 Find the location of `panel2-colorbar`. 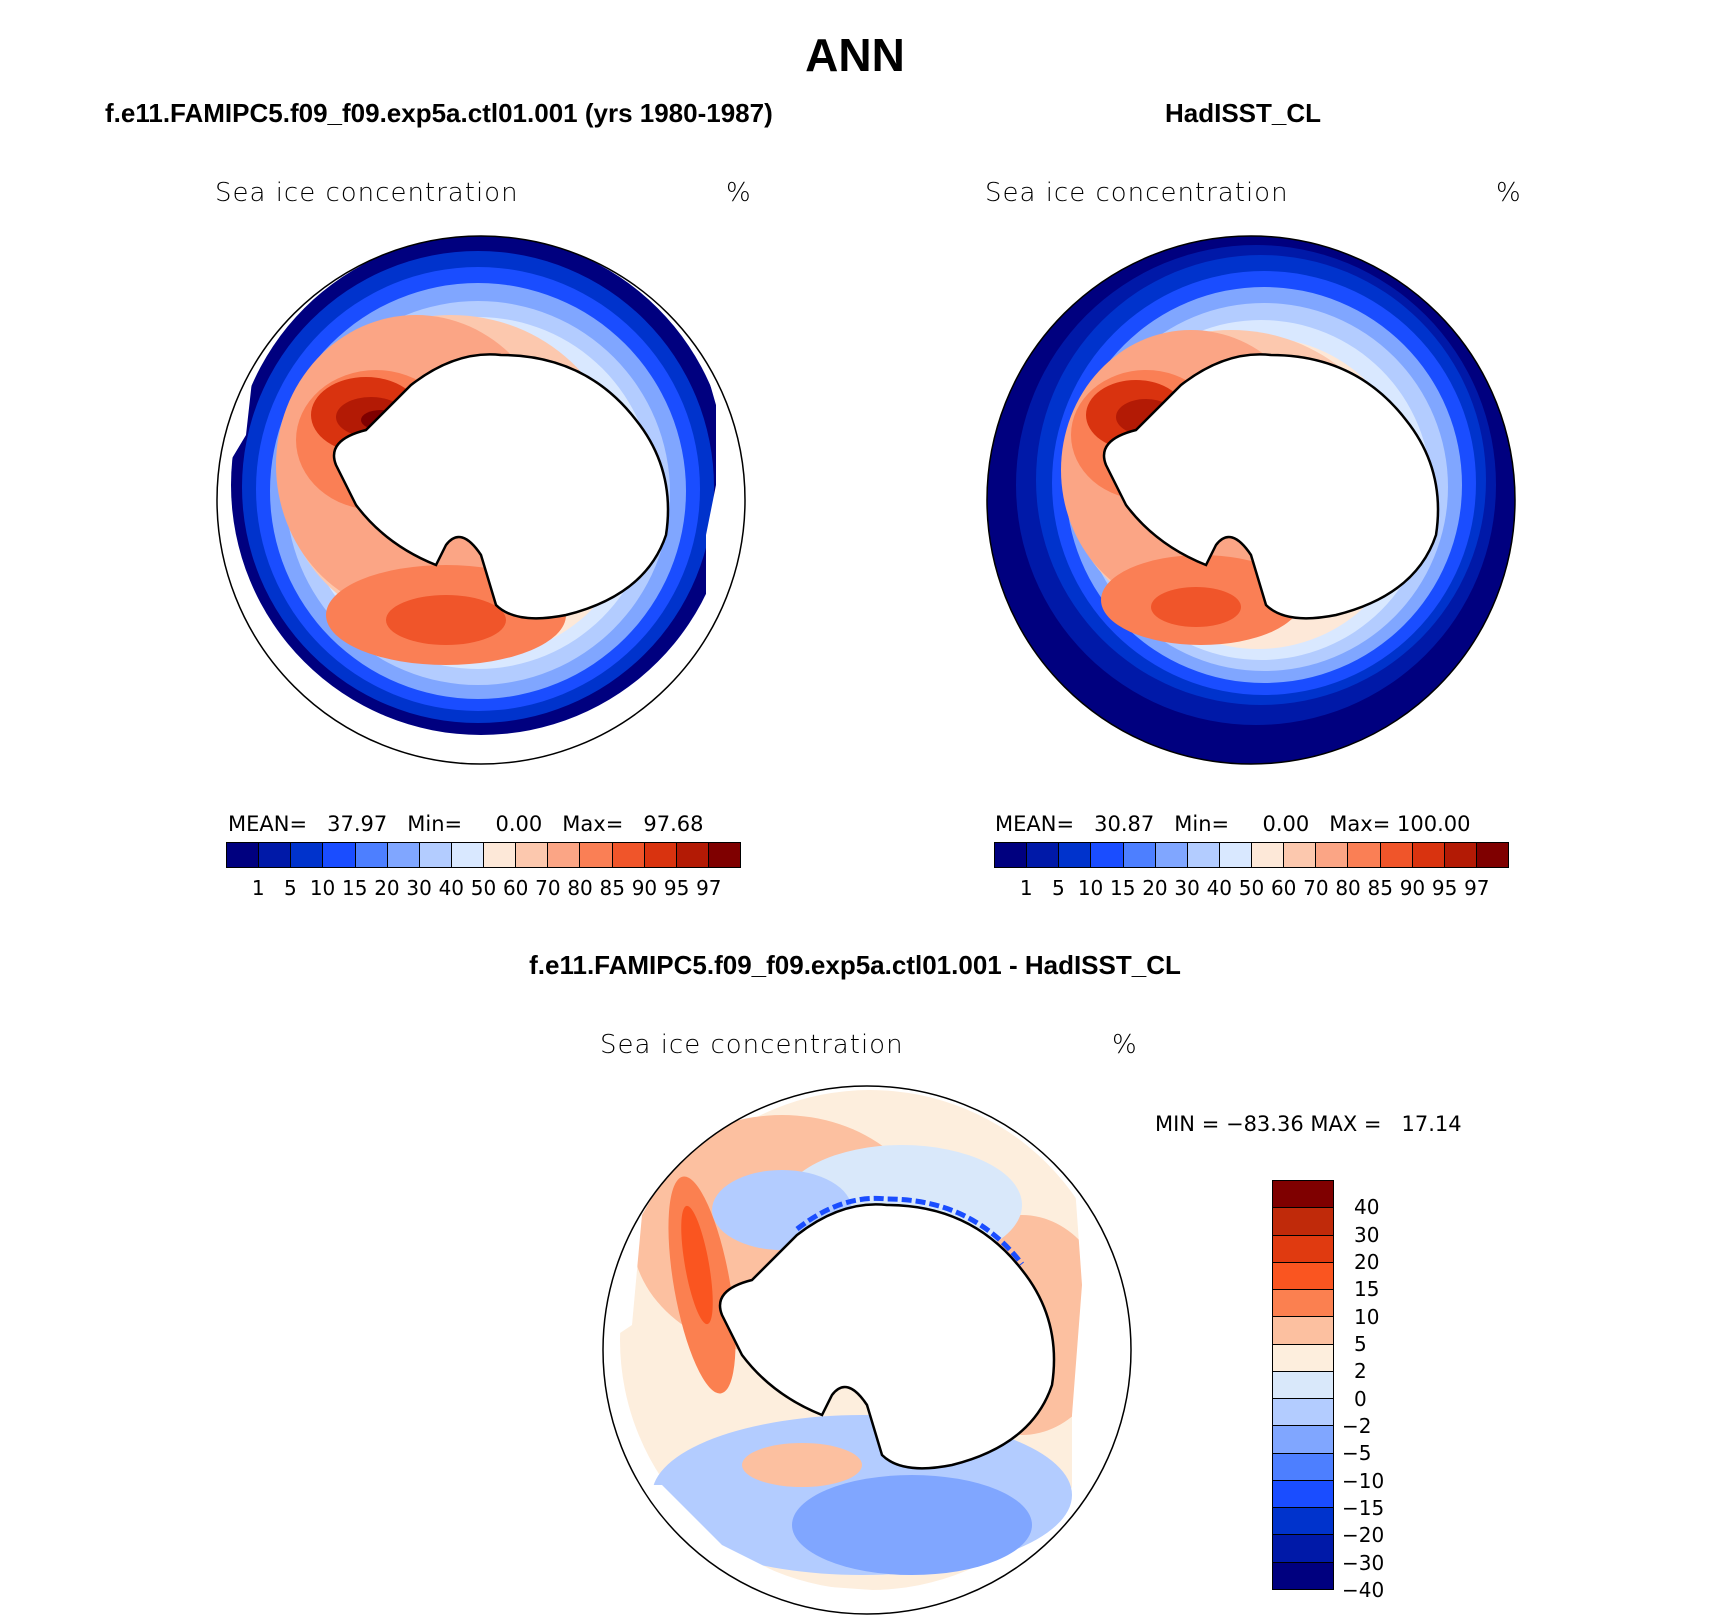

panel2-colorbar is located at coordinates (1251, 855).